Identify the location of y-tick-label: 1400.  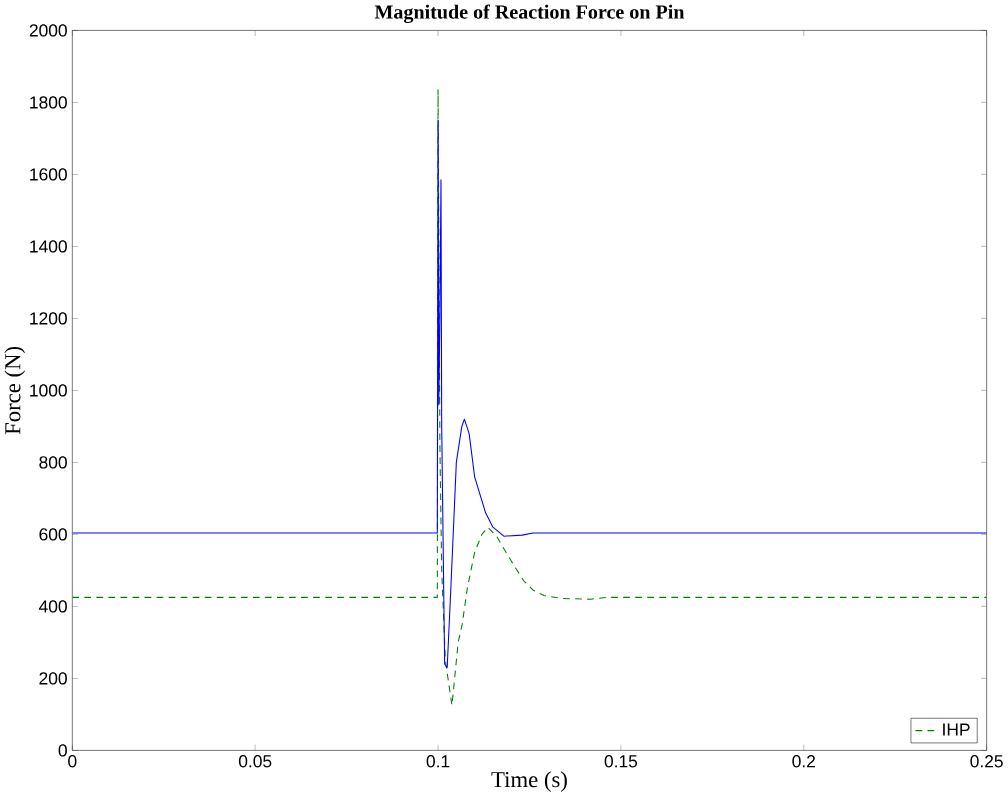
(48, 246).